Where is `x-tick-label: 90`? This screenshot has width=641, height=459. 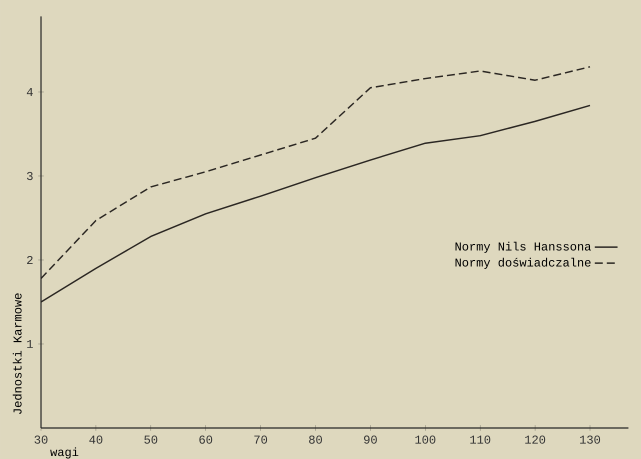 x-tick-label: 90 is located at coordinates (370, 440).